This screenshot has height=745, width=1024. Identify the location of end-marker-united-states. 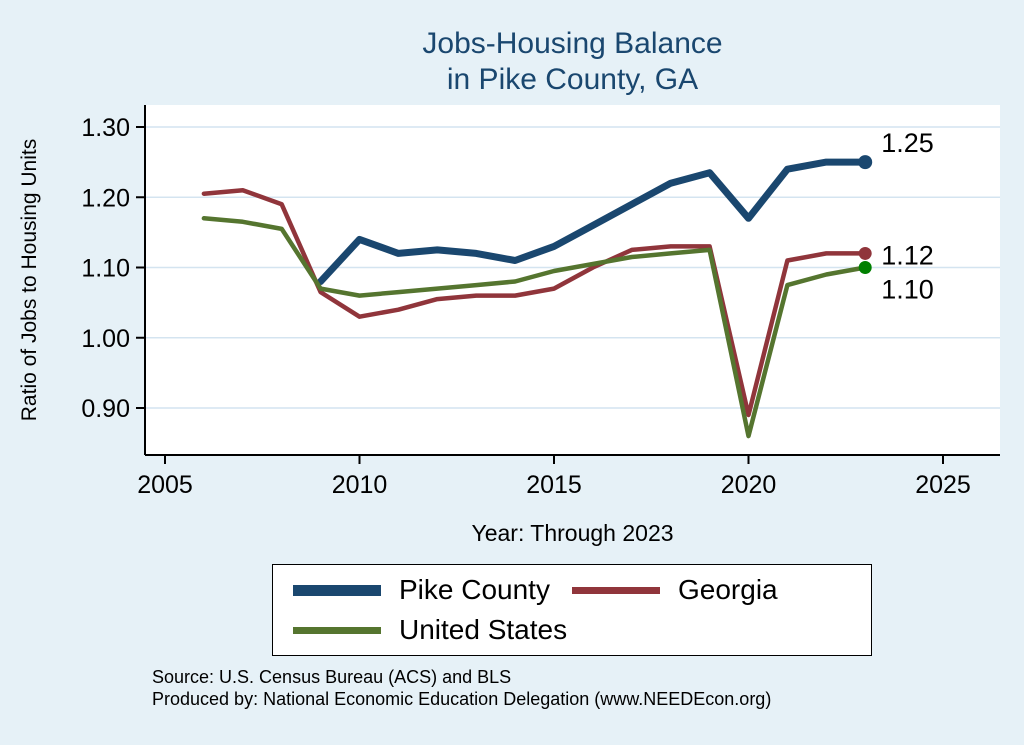
(865, 267).